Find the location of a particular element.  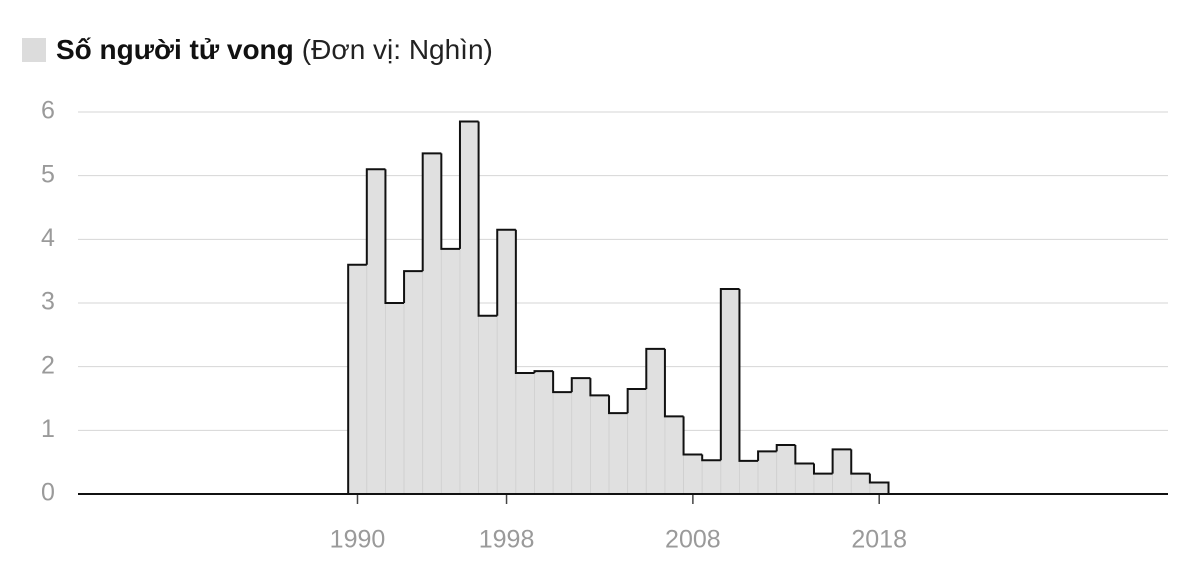

y-tick-label: 2 is located at coordinates (48, 365).